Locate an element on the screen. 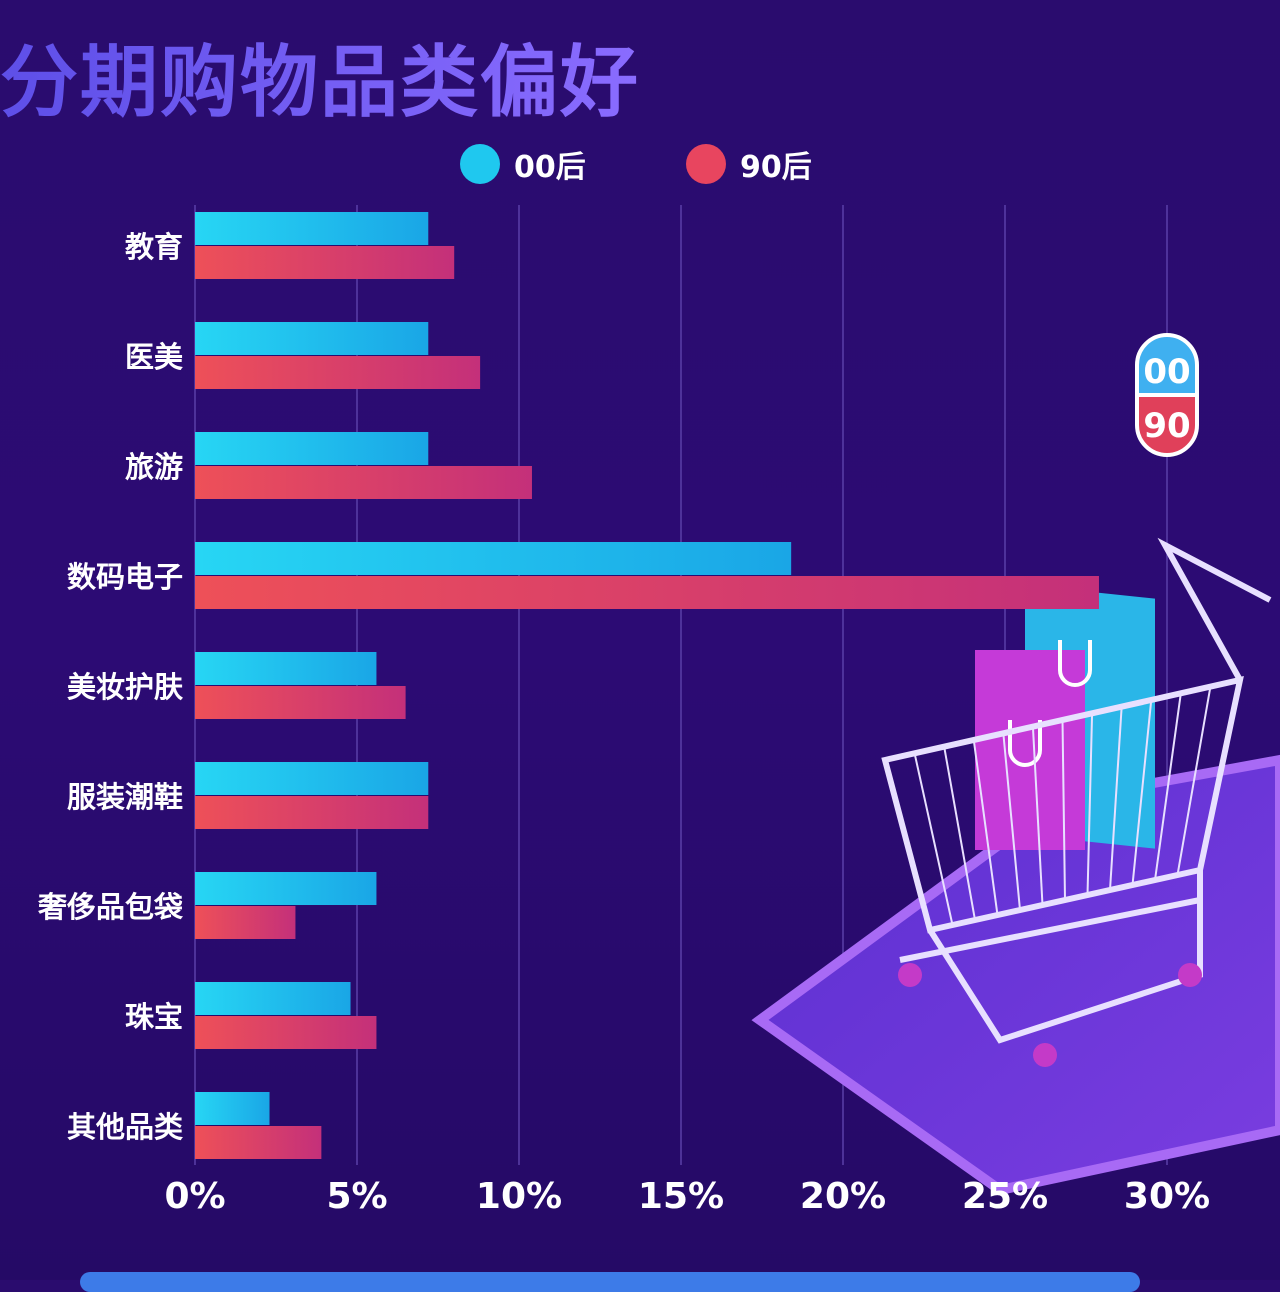  legend-item-00: 00后 is located at coordinates (523, 164).